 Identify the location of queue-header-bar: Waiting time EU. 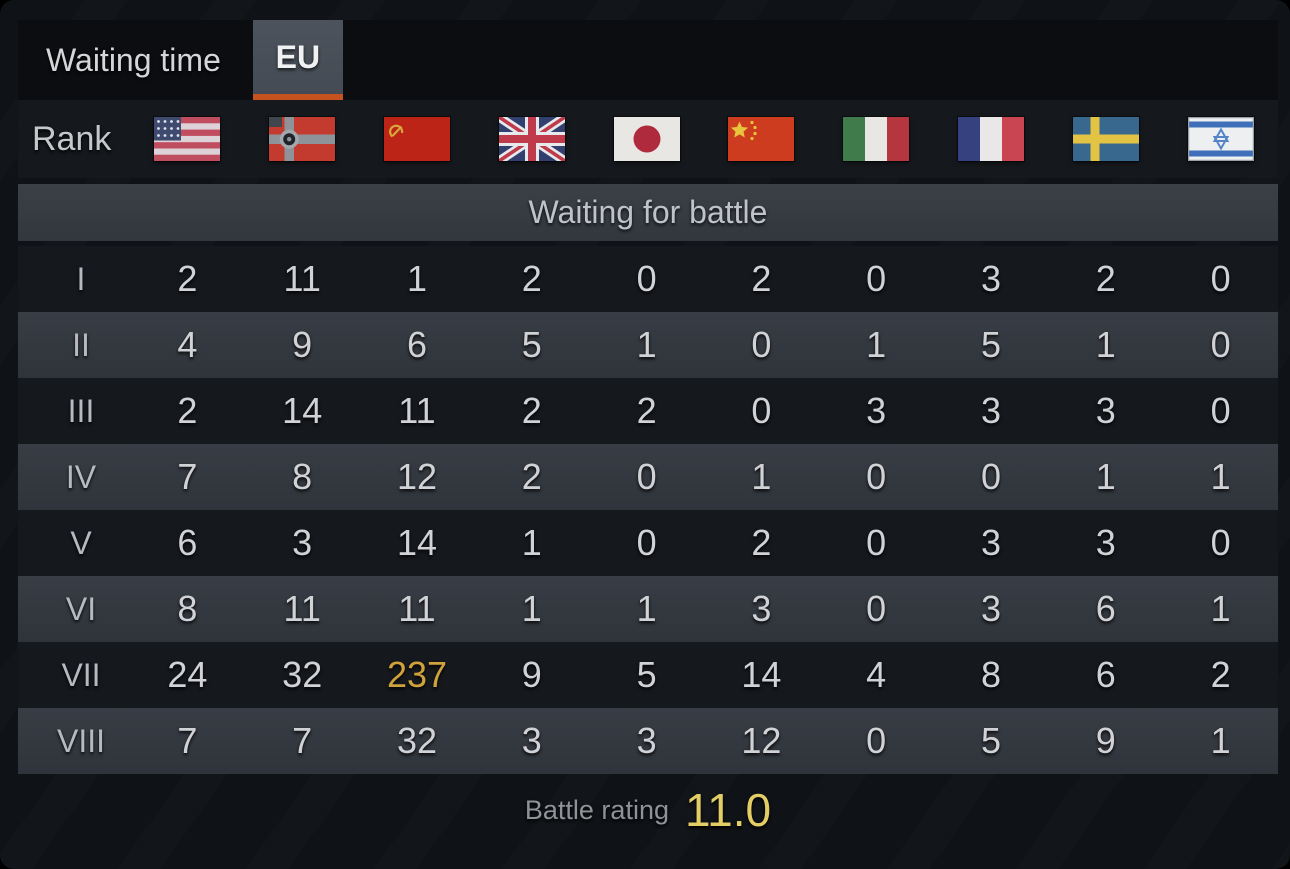
(648, 60).